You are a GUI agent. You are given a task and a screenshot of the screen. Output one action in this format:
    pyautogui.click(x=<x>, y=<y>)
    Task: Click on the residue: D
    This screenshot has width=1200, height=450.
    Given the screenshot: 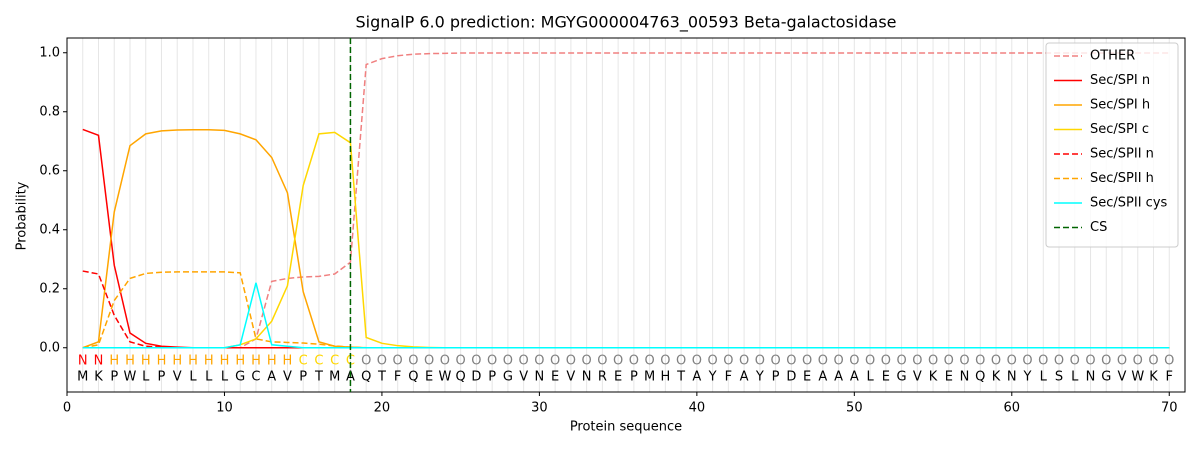 What is the action you would take?
    pyautogui.click(x=476, y=377)
    